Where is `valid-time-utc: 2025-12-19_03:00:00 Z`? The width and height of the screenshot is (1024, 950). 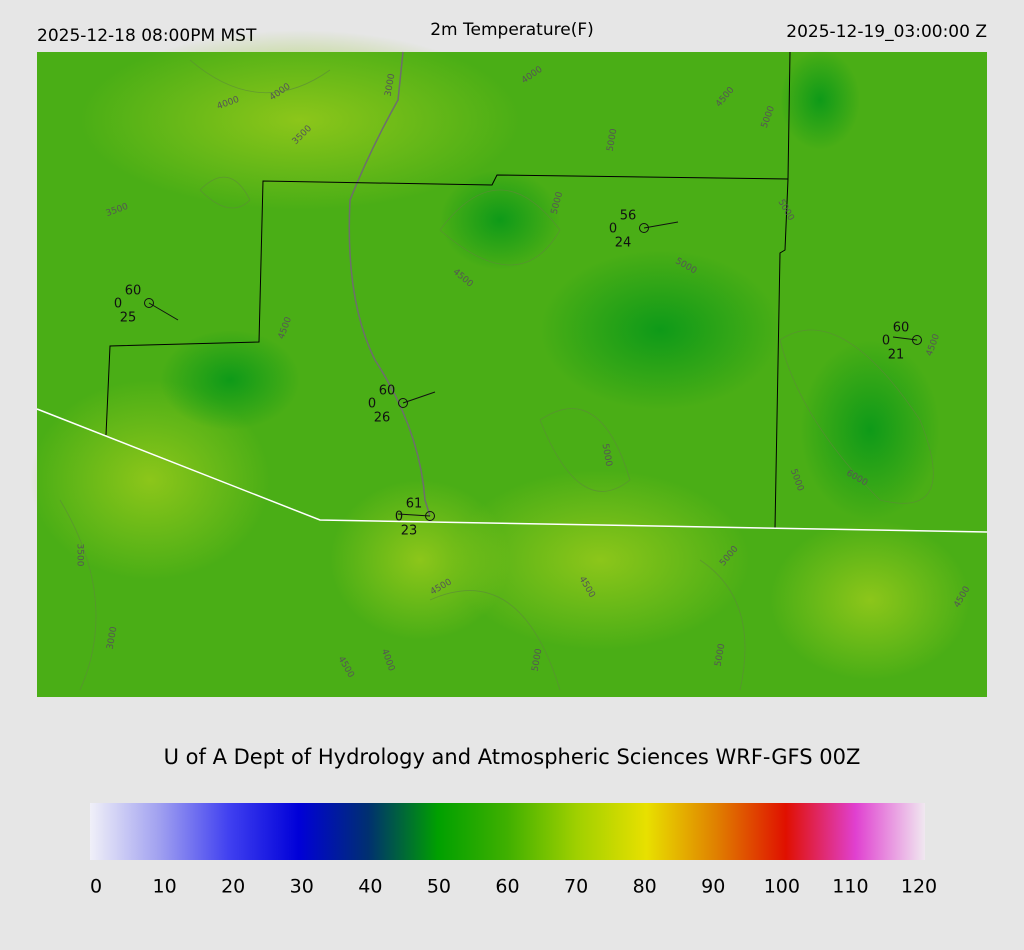
valid-time-utc: 2025-12-19_03:00:00 Z is located at coordinates (886, 32).